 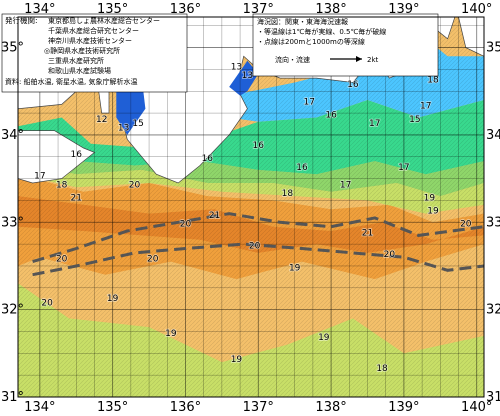 I want to click on temp-label-30: 19, so click(x=171, y=334).